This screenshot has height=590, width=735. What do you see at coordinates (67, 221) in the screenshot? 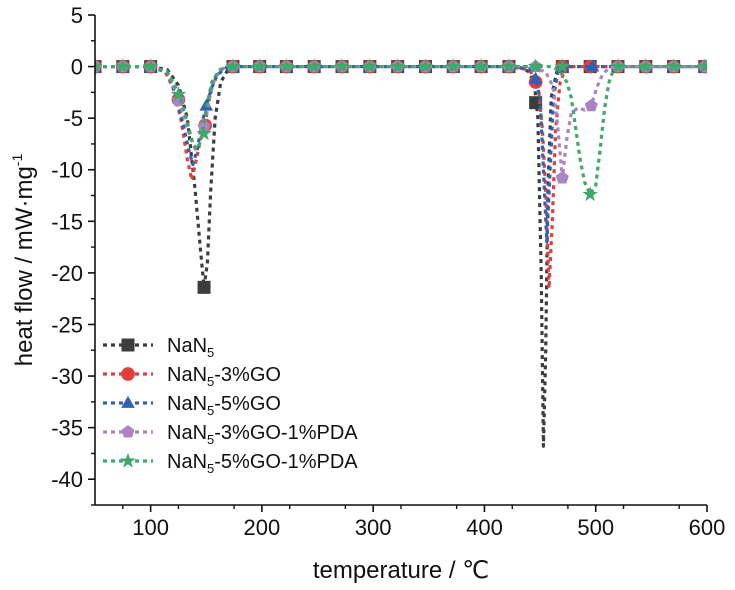
I see `y-tick-label: -15` at bounding box center [67, 221].